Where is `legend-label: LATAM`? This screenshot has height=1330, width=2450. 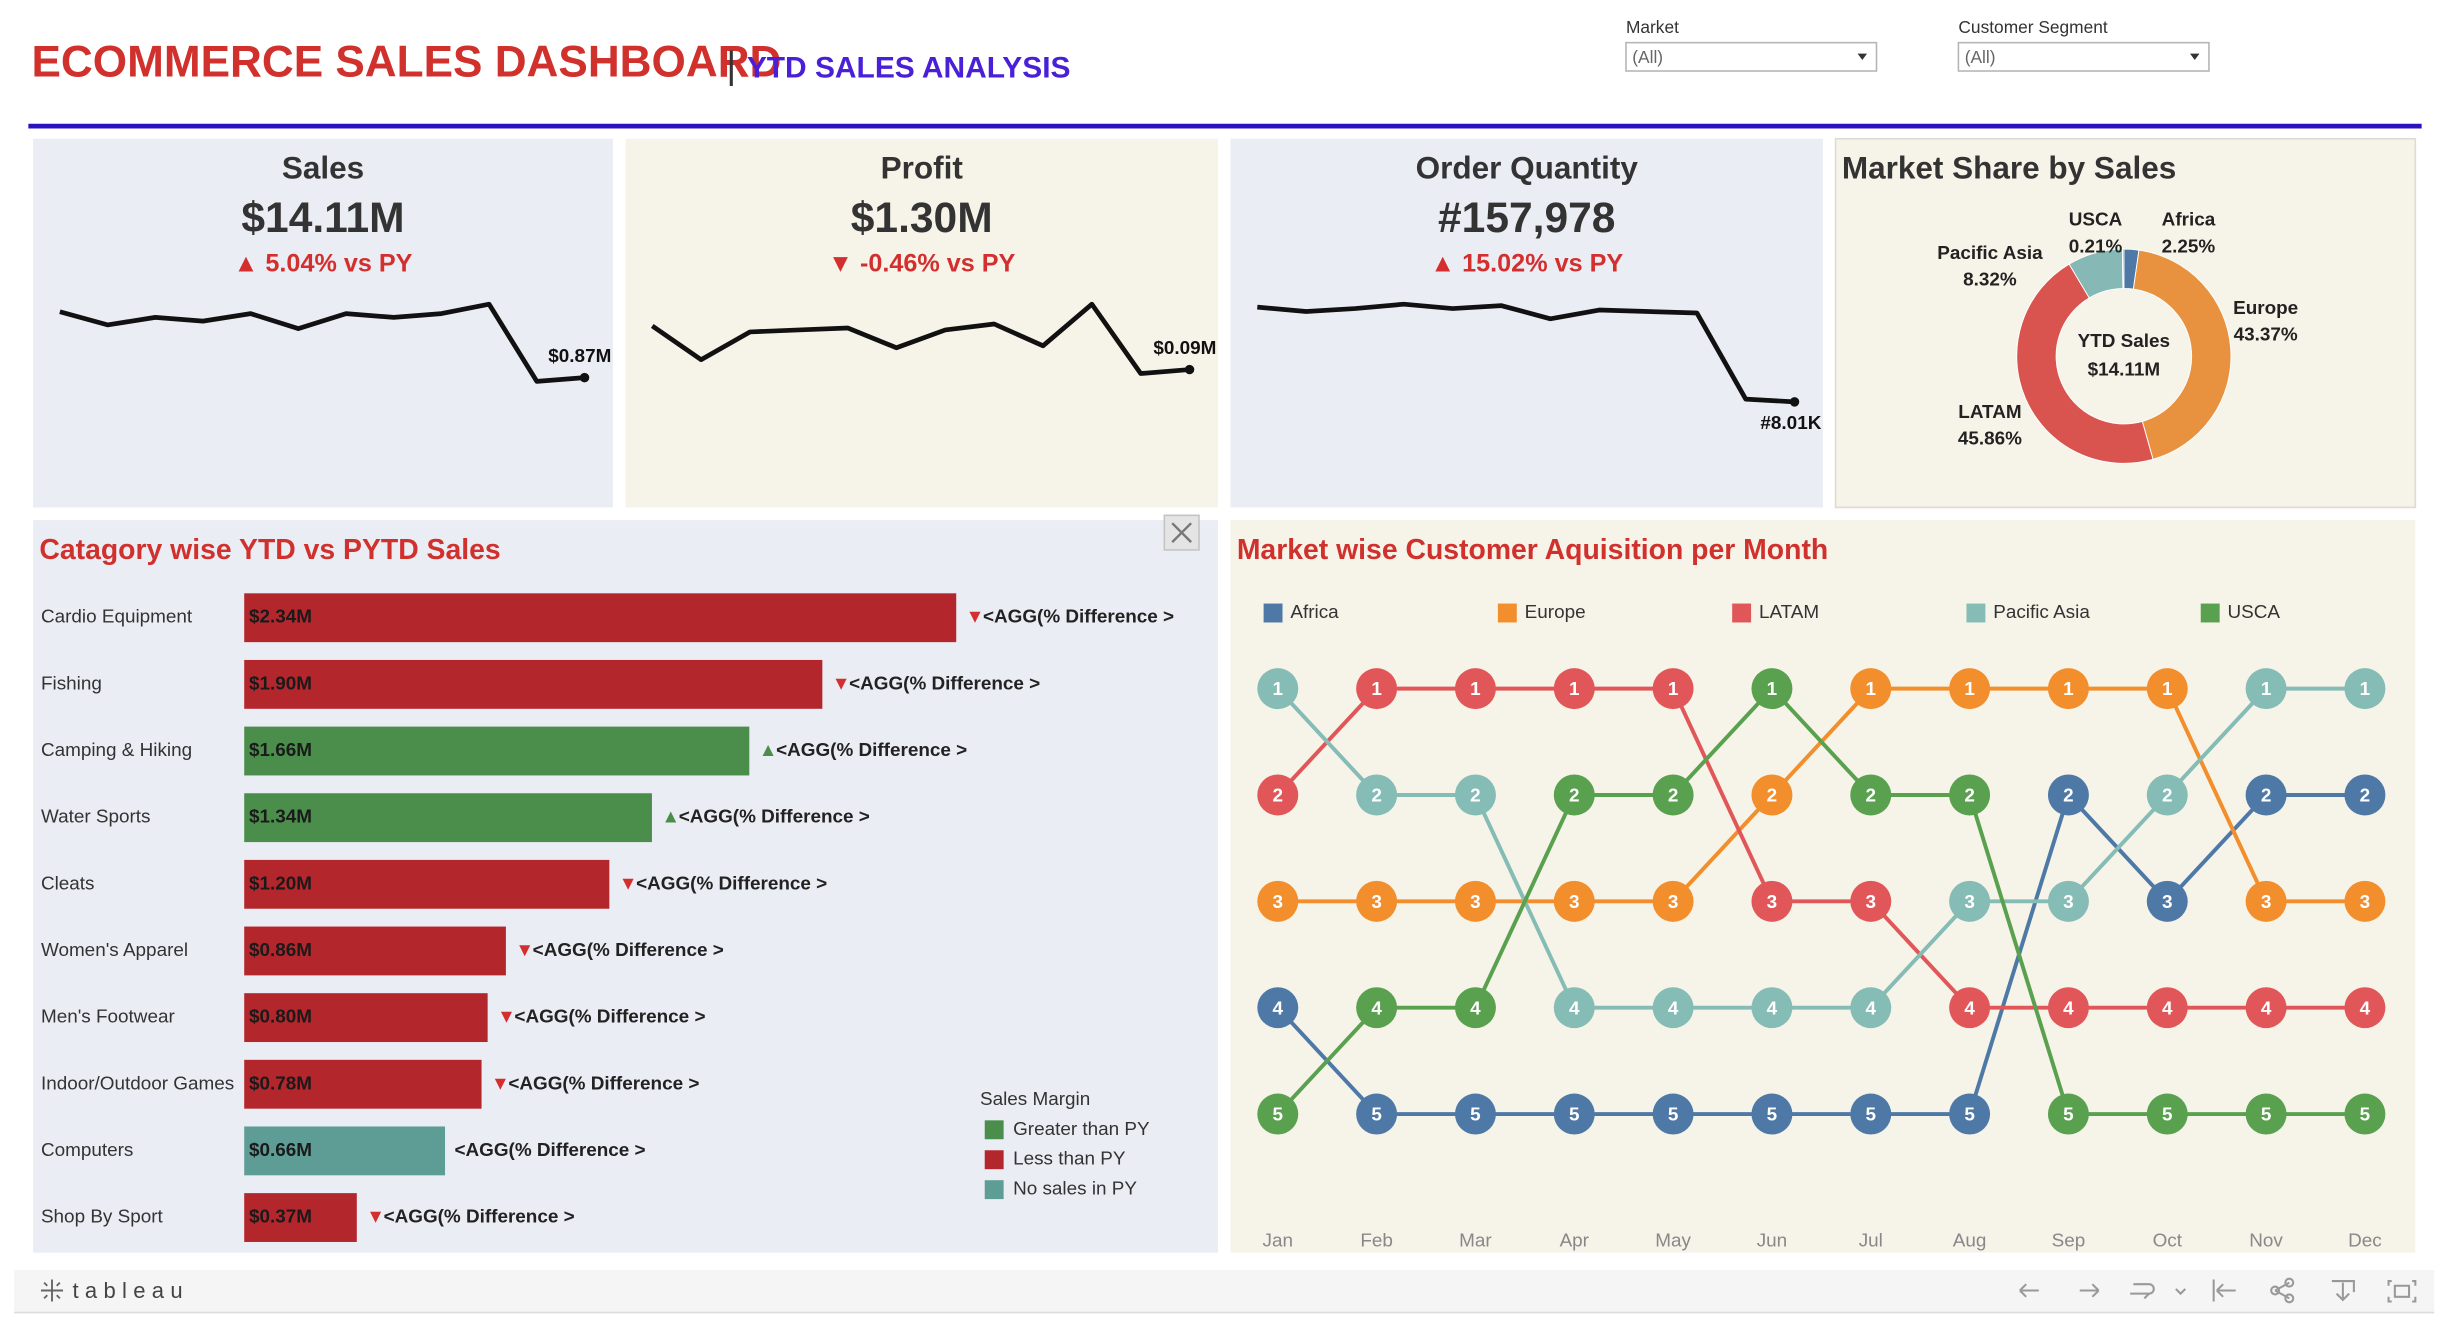 legend-label: LATAM is located at coordinates (1789, 612).